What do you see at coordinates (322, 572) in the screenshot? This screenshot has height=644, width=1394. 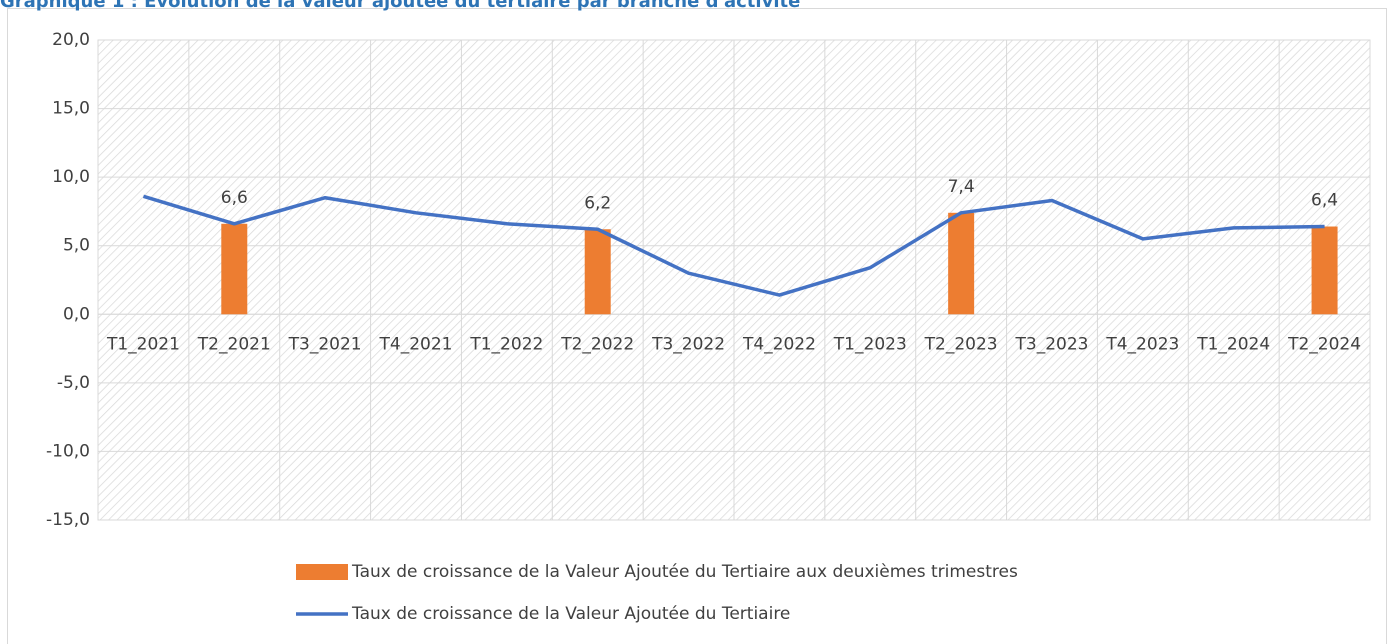 I see `legend-swatch` at bounding box center [322, 572].